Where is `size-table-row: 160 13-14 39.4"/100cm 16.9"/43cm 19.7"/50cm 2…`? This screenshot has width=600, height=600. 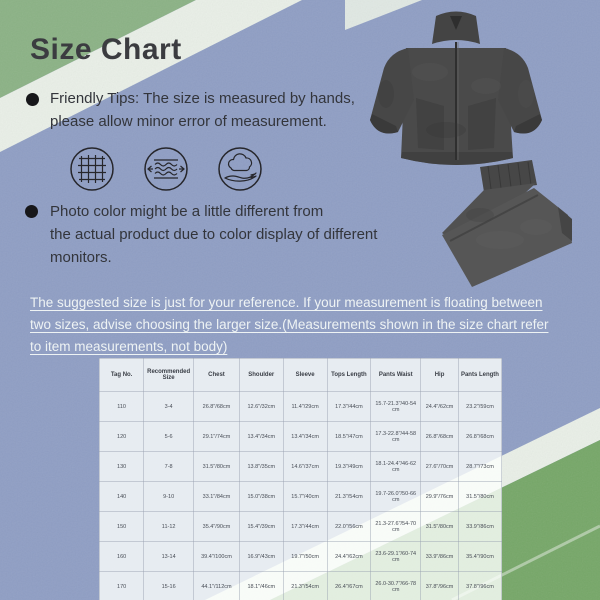
size-table-row: 160 13-14 39.4"/100cm 16.9"/43cm 19.7"/50cm 2… is located at coordinates (300, 556).